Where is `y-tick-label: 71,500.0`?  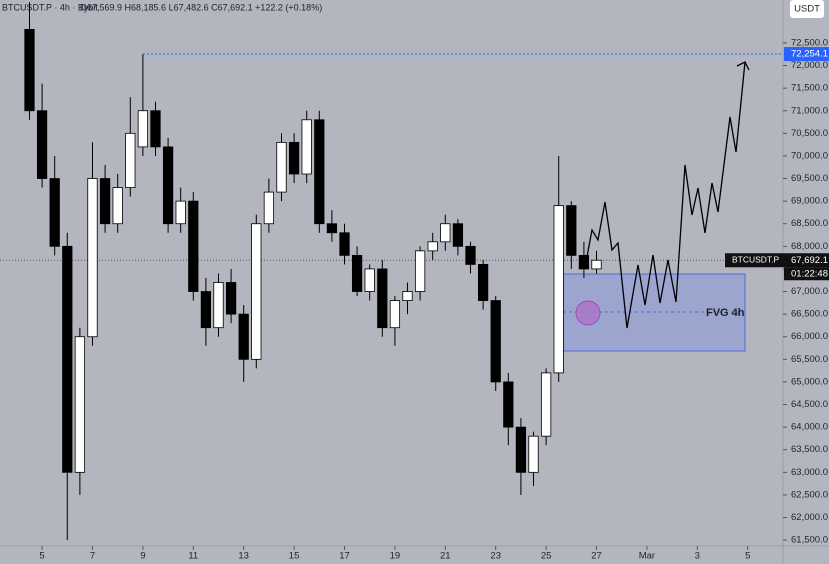
y-tick-label: 71,500.0 is located at coordinates (809, 88).